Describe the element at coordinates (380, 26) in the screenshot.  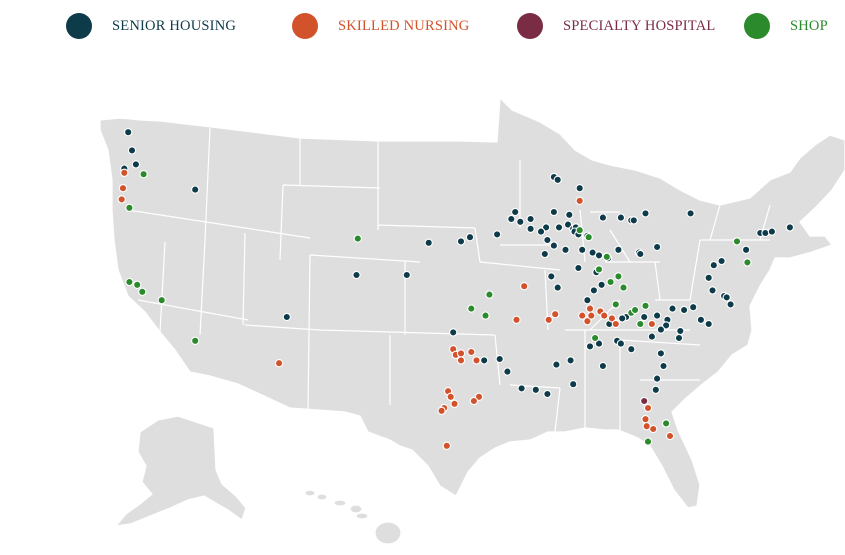
I see `legend-item-skilled-nursing: SKILLED NURSING` at that location.